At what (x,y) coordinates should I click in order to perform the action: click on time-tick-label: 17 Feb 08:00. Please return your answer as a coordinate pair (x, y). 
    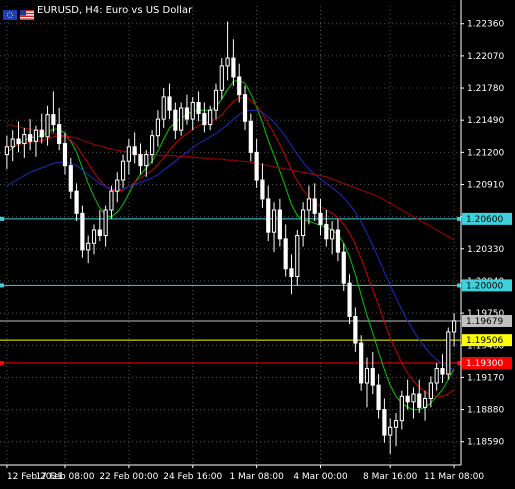
    Looking at the image, I should click on (64, 477).